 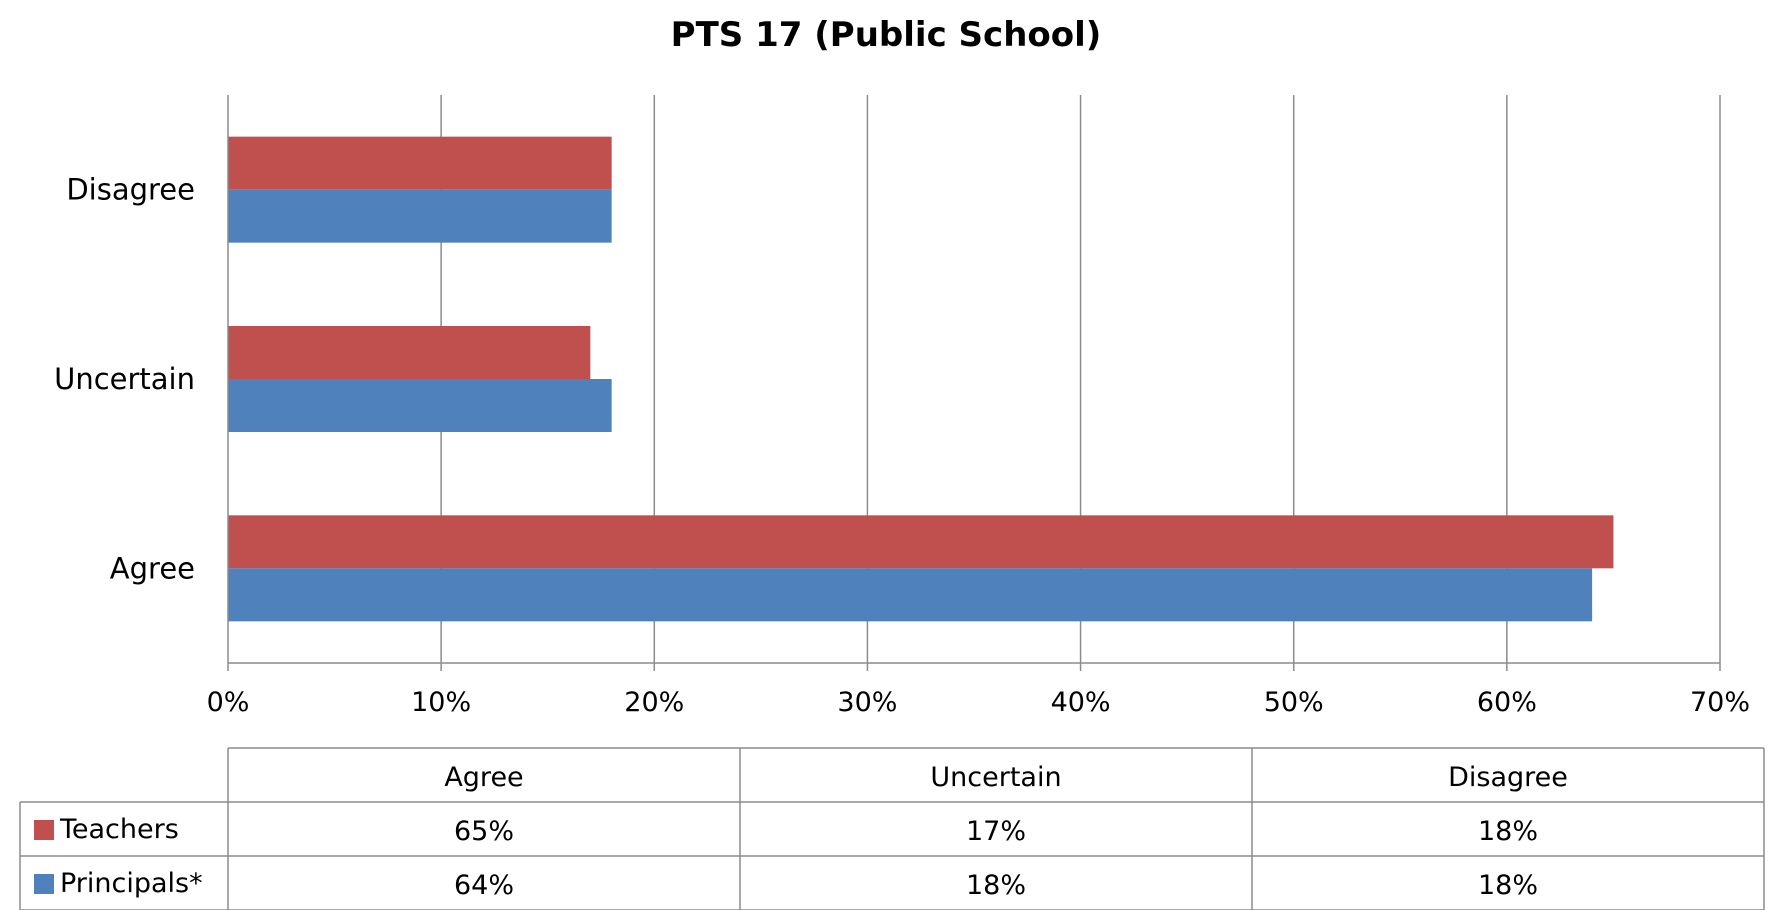 What do you see at coordinates (1294, 702) in the screenshot?
I see `x-tick-label: 50%` at bounding box center [1294, 702].